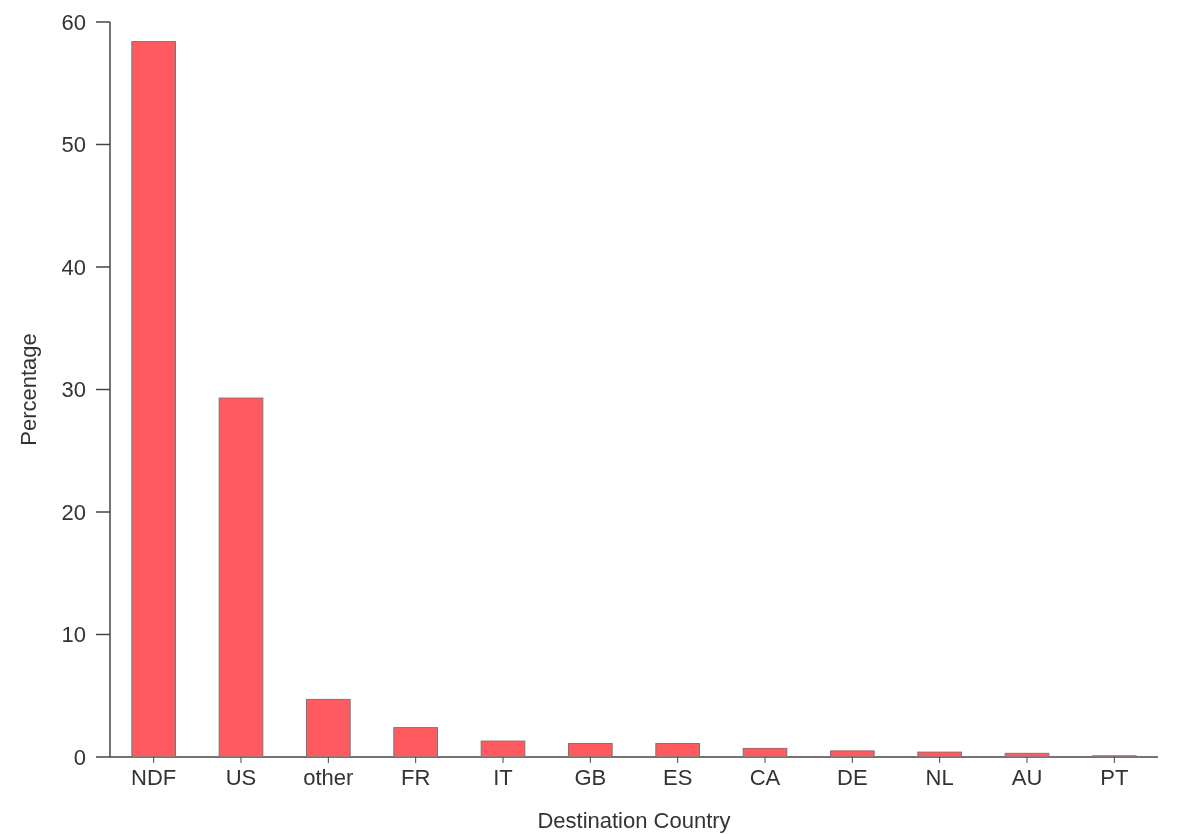 Image resolution: width=1178 pixels, height=834 pixels. I want to click on x-tick-label: CA, so click(765, 777).